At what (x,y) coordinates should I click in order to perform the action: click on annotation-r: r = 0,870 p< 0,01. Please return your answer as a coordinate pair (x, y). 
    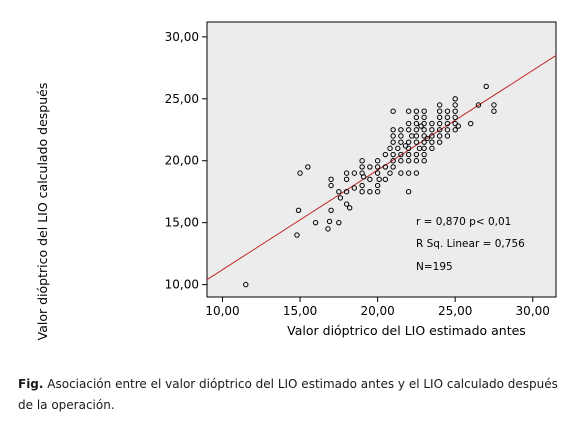
    Looking at the image, I should click on (463, 222).